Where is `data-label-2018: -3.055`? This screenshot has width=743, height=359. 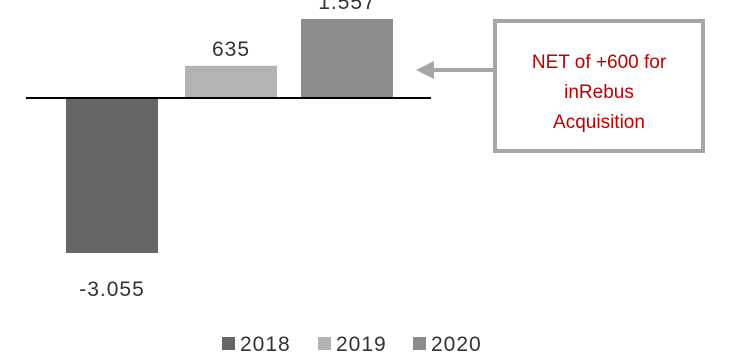 data-label-2018: -3.055 is located at coordinates (112, 289).